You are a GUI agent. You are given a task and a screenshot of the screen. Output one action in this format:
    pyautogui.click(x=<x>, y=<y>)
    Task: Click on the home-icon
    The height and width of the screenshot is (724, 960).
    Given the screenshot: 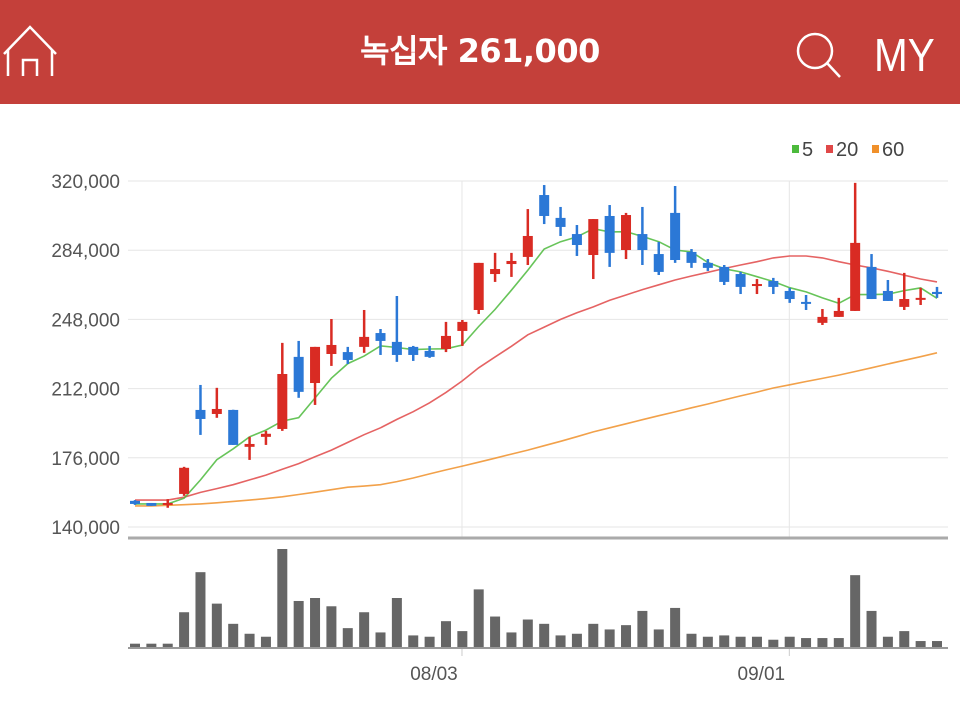 What is the action you would take?
    pyautogui.click(x=30, y=50)
    